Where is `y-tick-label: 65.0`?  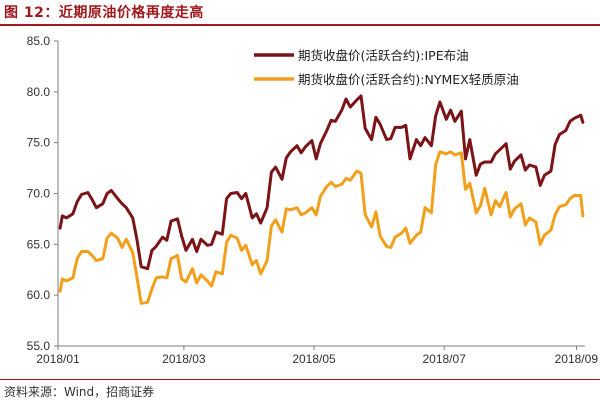 y-tick-label: 65.0 is located at coordinates (39, 244).